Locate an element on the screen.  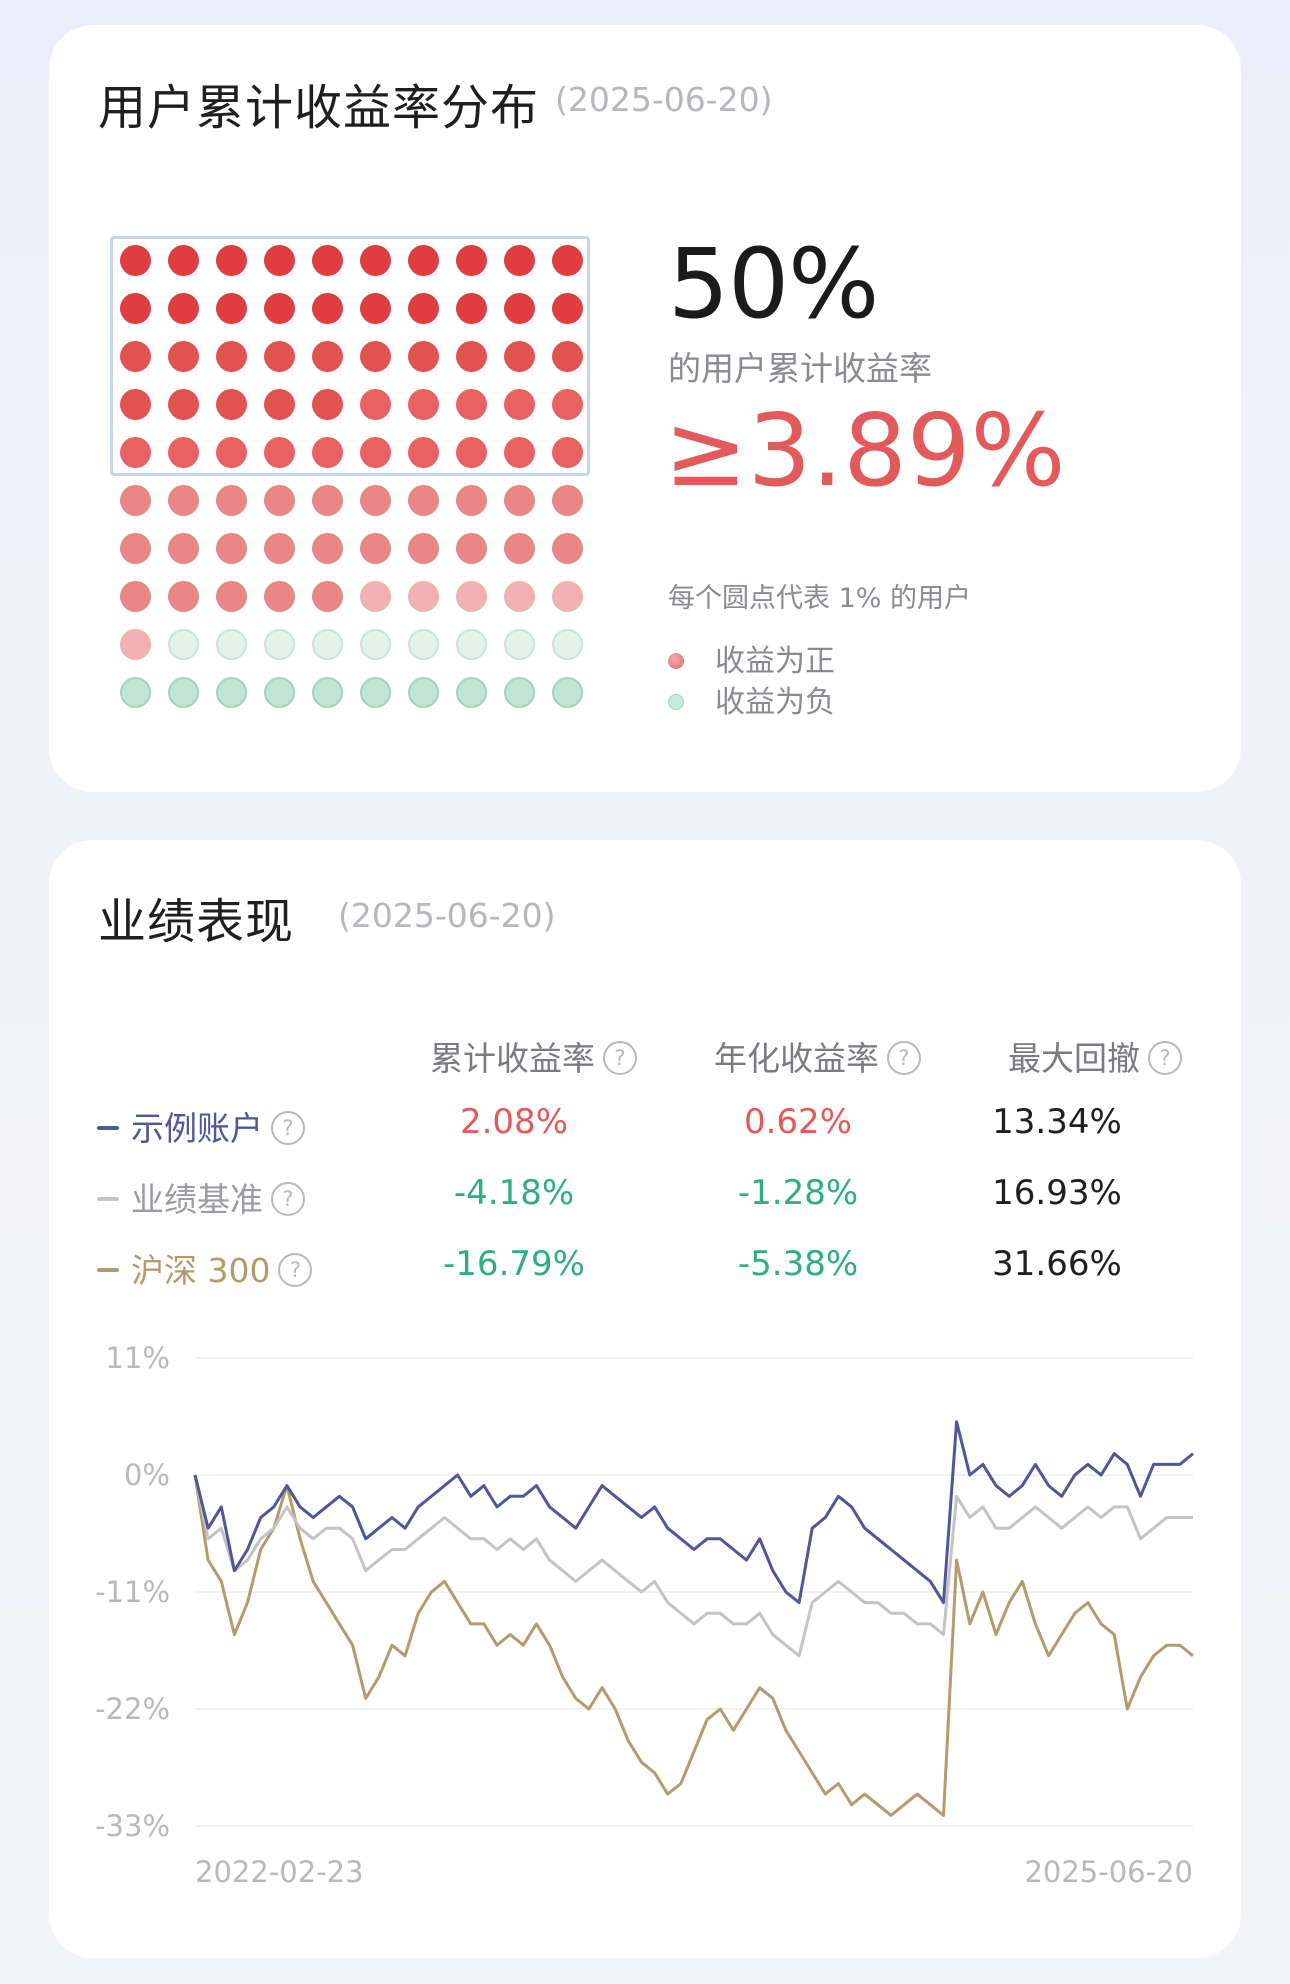
legend-negative-label: 收益为负 is located at coordinates (775, 702).